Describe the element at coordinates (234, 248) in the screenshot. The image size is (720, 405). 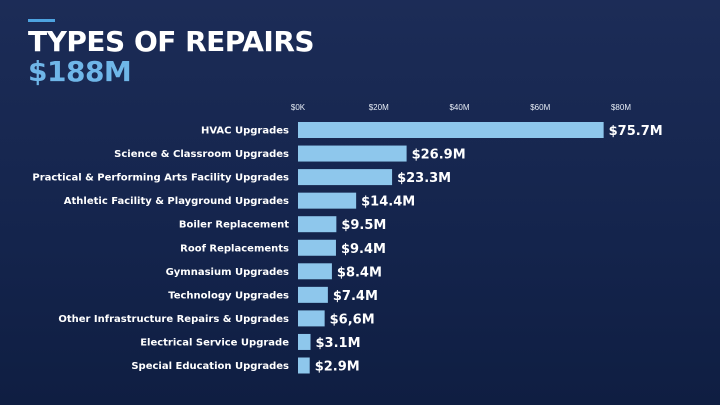
I see `category-label: Roof Replacements` at that location.